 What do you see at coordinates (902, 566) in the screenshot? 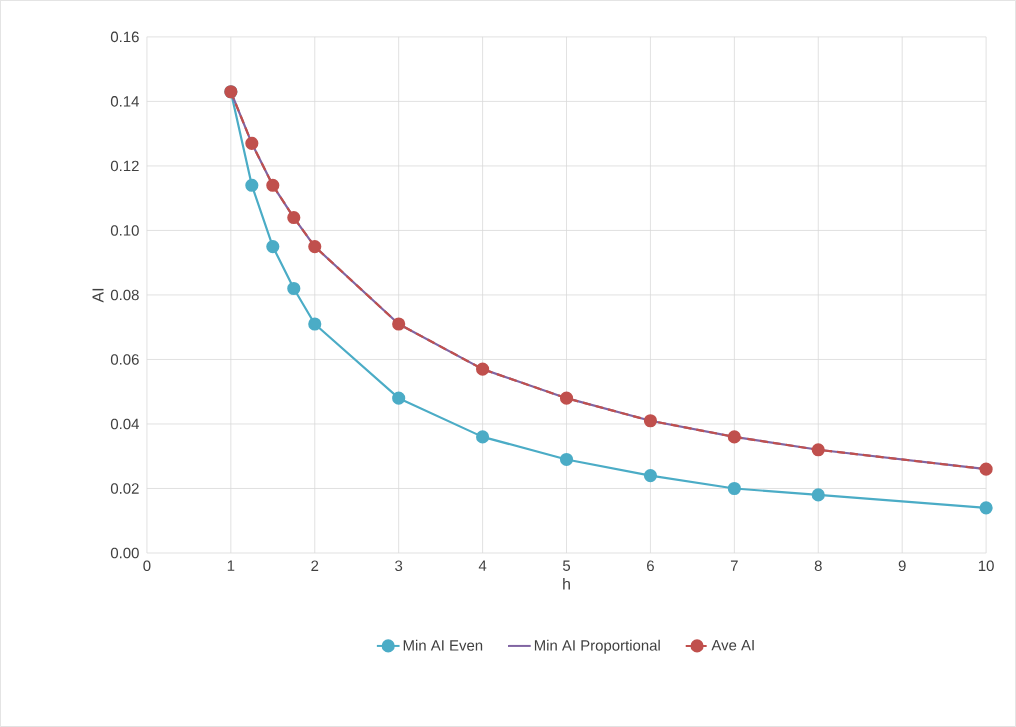
I see `x-tick-label: 9` at bounding box center [902, 566].